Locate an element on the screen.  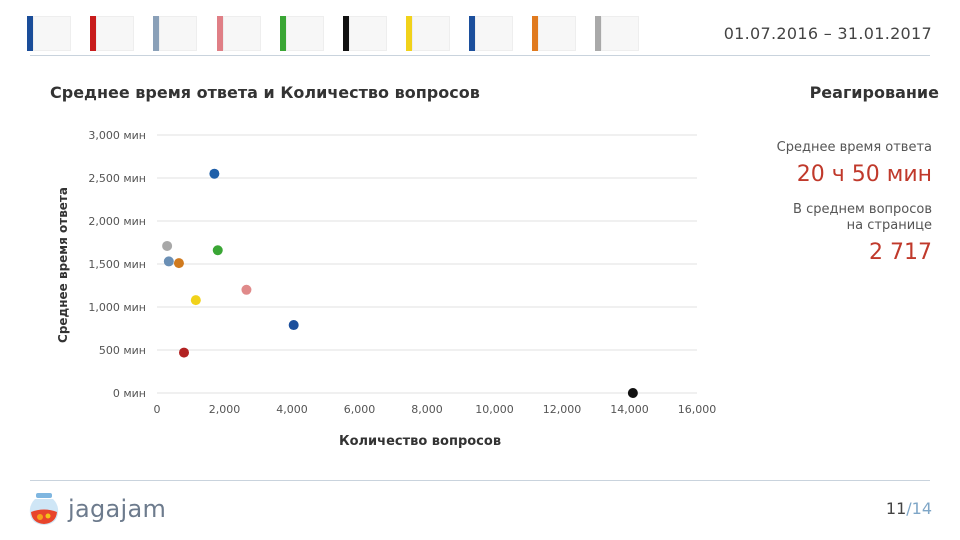
top-divider is located at coordinates (480, 55).